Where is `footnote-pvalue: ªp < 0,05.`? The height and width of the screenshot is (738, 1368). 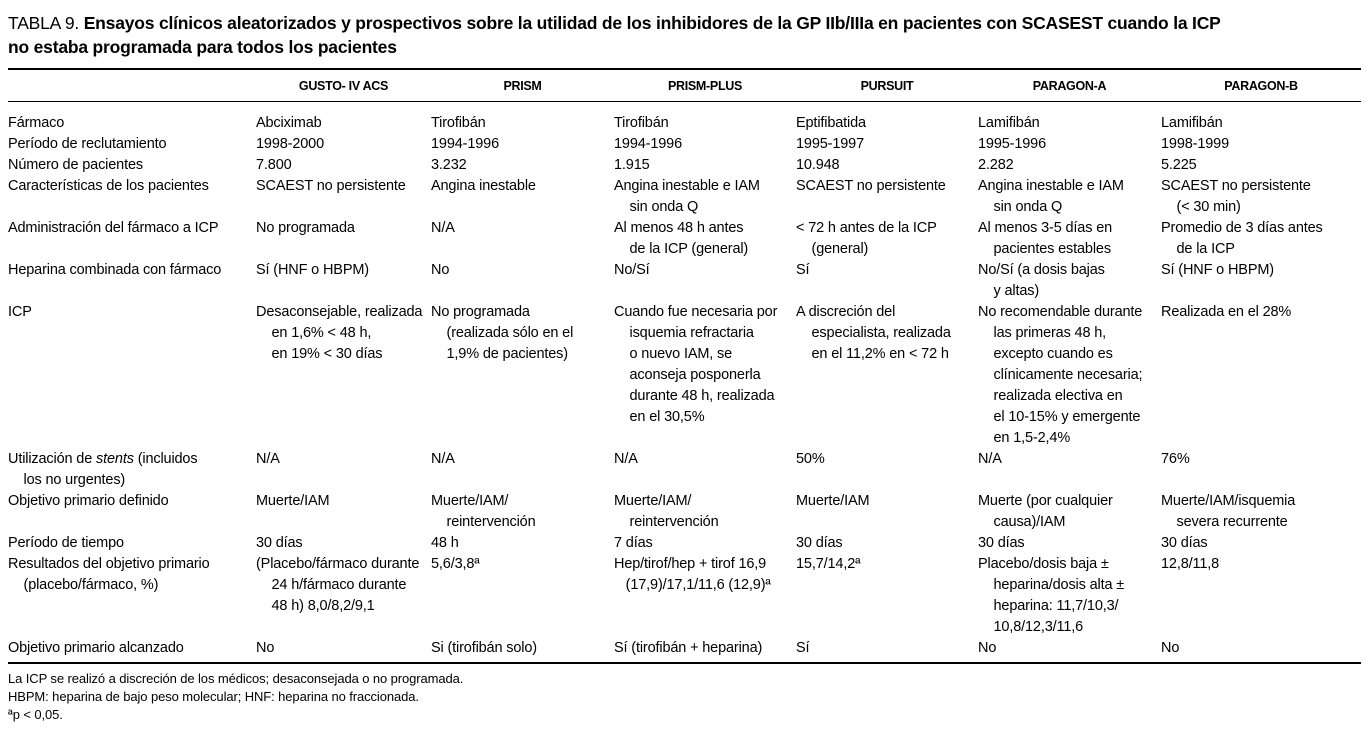 footnote-pvalue: ªp < 0,05. is located at coordinates (35, 714).